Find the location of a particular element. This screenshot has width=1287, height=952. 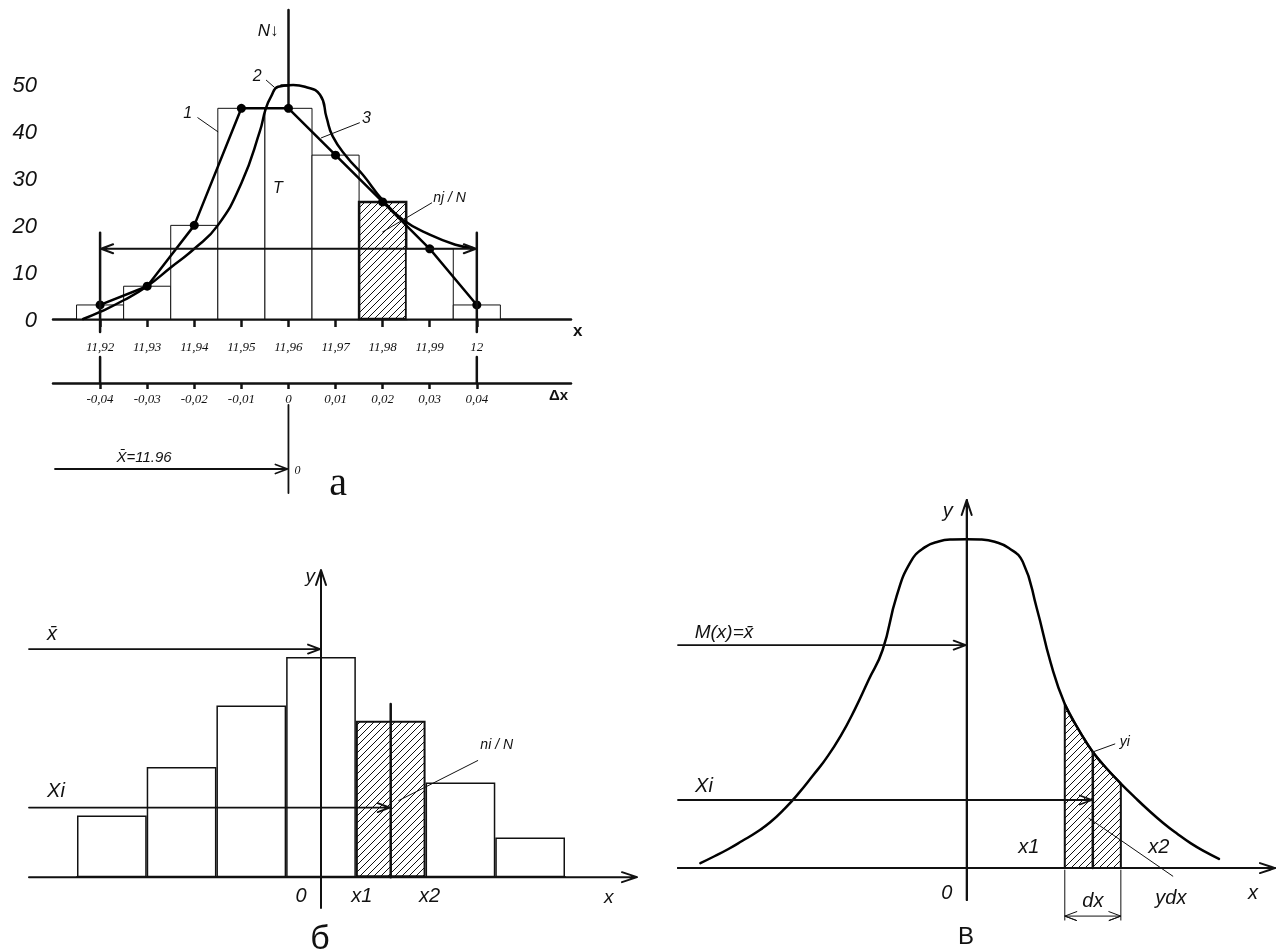

annotation: T is located at coordinates (278, 188).